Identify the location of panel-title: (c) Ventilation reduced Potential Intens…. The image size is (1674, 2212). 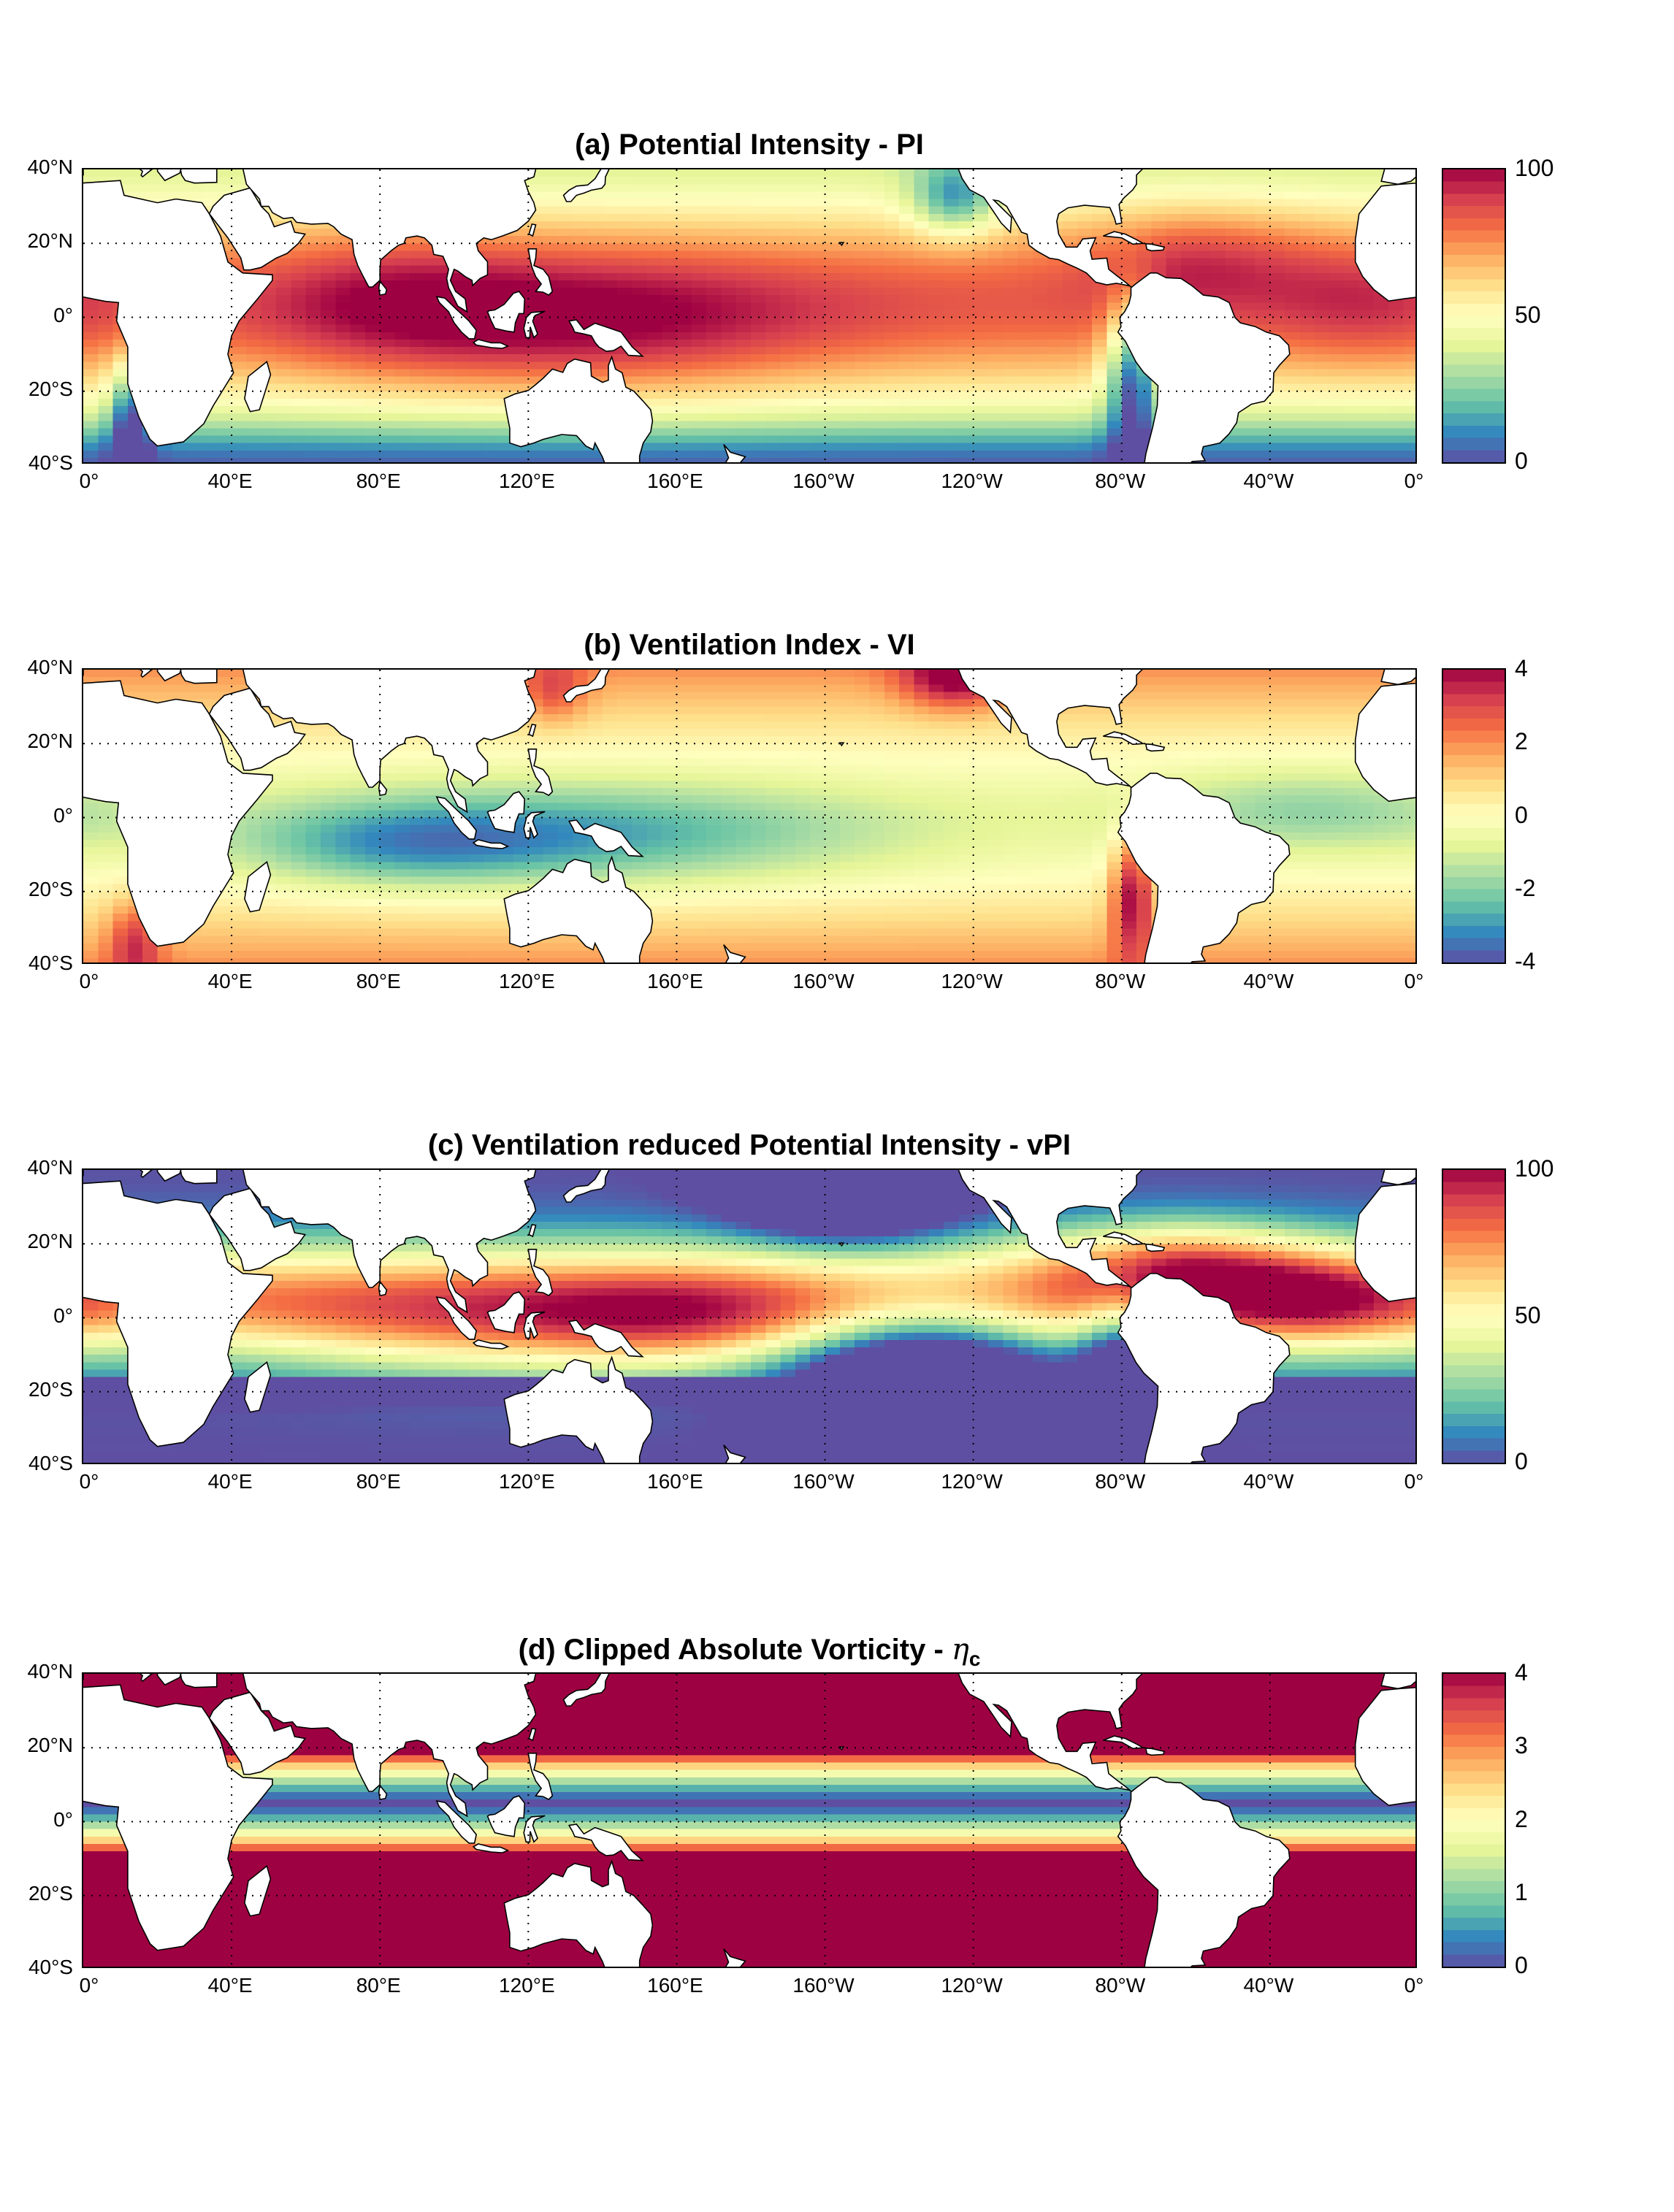
(750, 1145).